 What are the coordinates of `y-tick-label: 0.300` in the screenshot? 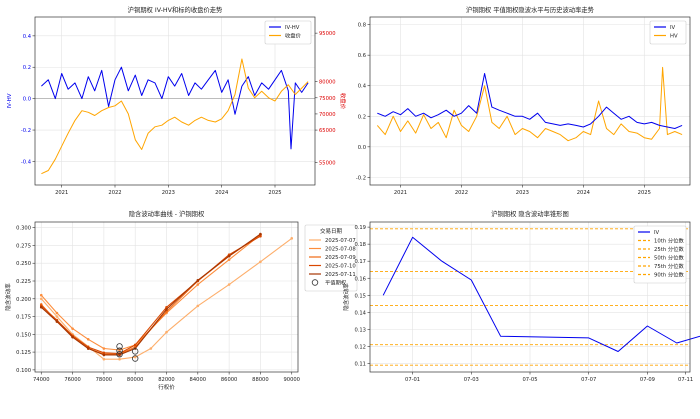 It's located at (23, 229).